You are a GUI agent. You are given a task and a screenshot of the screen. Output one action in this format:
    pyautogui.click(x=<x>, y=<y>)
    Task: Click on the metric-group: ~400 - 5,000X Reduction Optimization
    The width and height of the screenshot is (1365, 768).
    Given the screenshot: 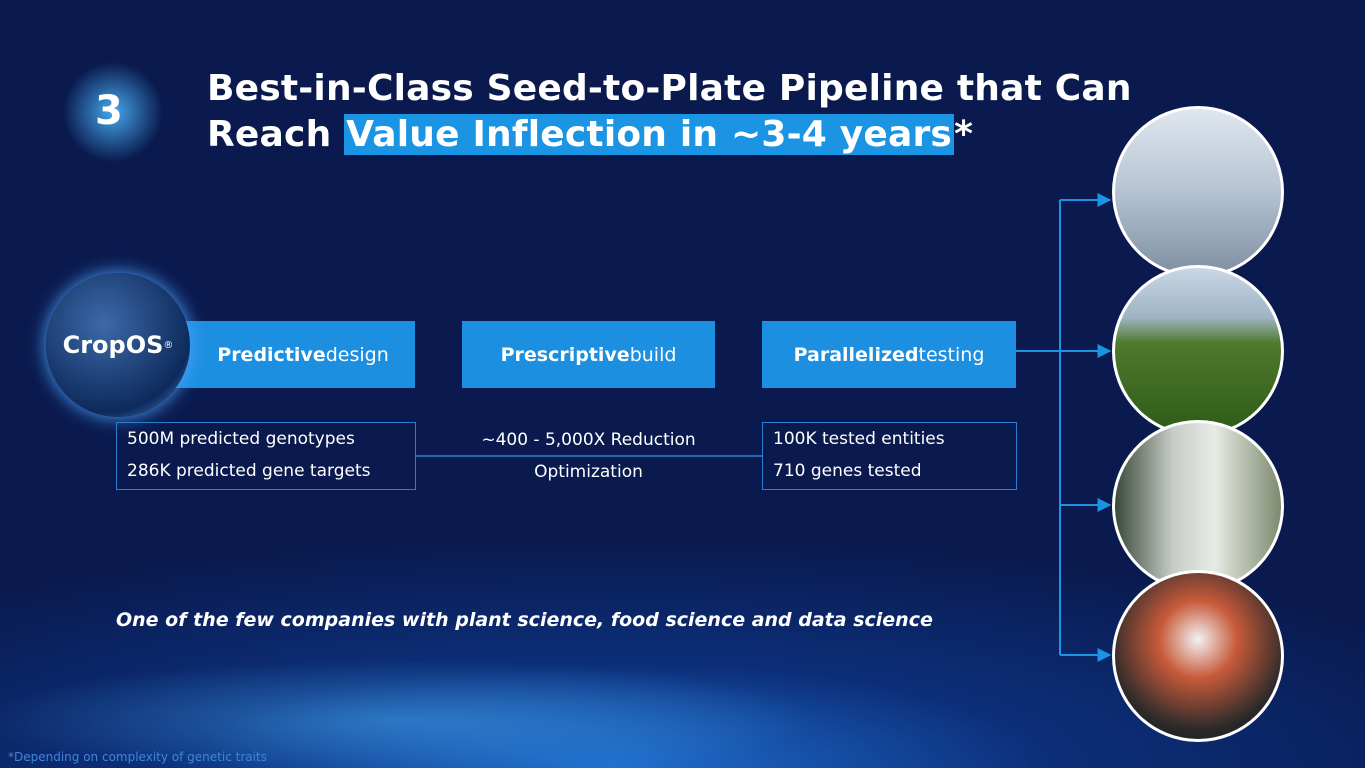 What is the action you would take?
    pyautogui.click(x=588, y=455)
    